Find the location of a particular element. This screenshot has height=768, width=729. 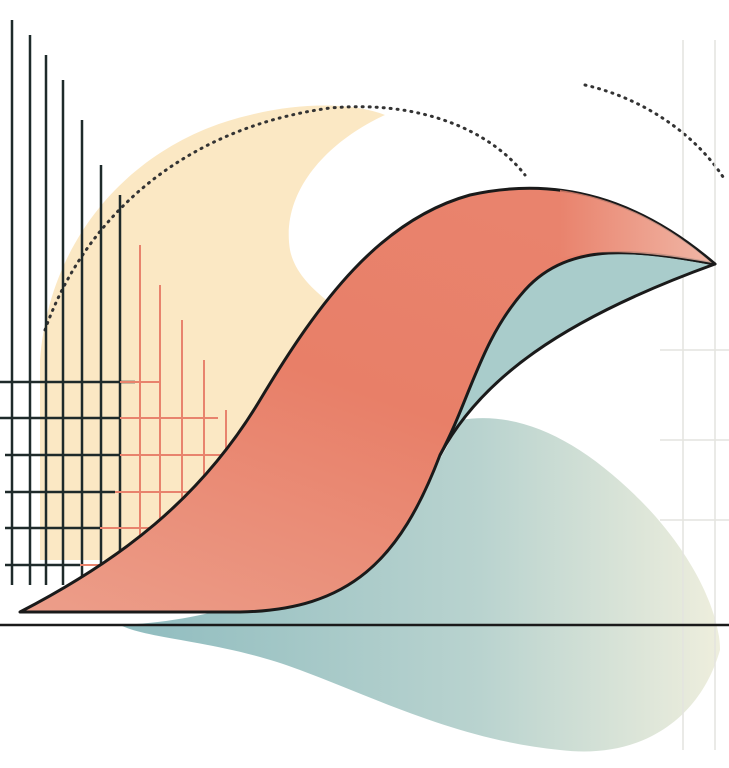

faint-grid is located at coordinates (694, 395).